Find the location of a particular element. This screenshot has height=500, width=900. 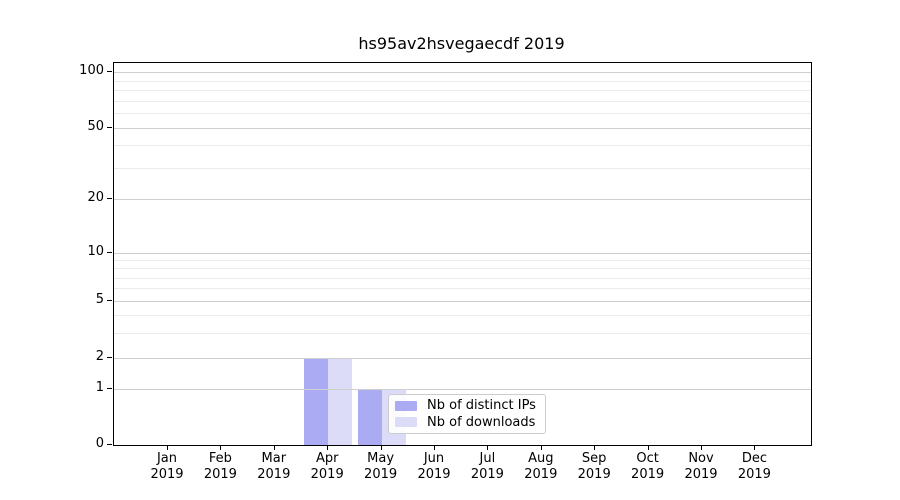

x-axis-tick-label: Apr 2019 is located at coordinates (327, 467).